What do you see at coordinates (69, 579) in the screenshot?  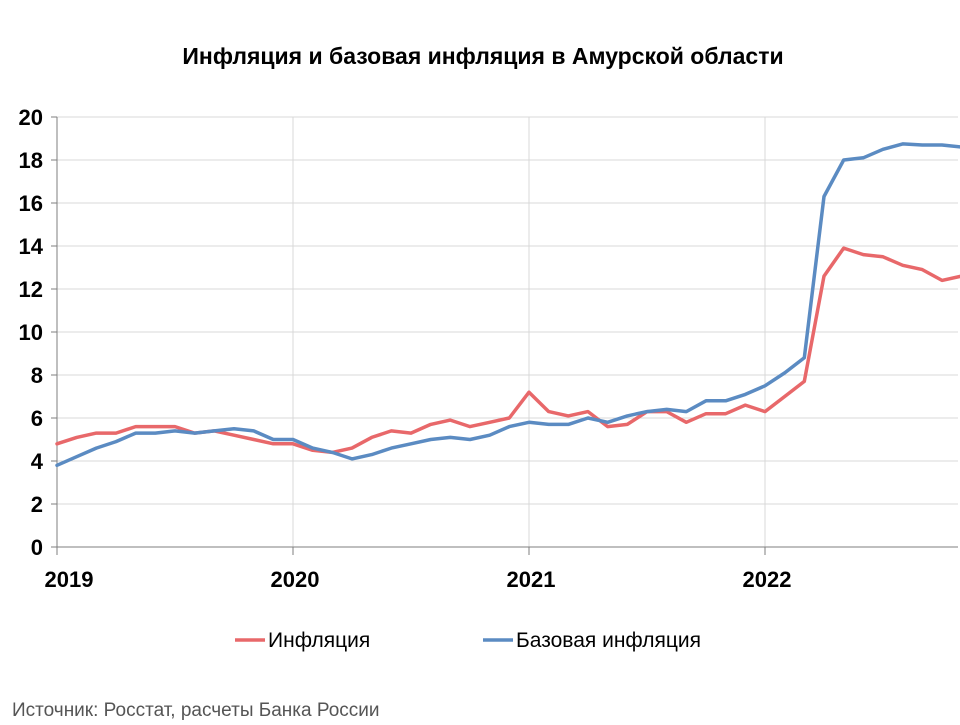 I see `x-tick-label: 2019` at bounding box center [69, 579].